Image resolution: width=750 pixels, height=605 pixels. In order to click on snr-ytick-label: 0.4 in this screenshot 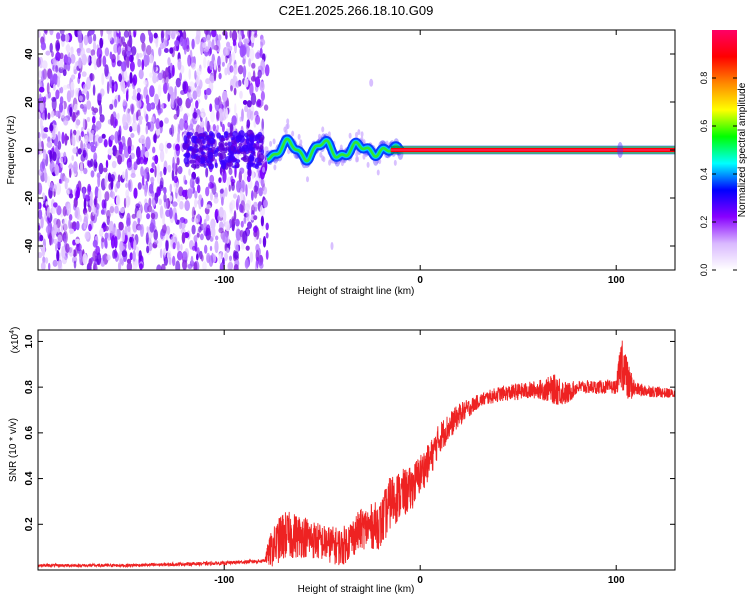, I will do `click(29, 478)`.